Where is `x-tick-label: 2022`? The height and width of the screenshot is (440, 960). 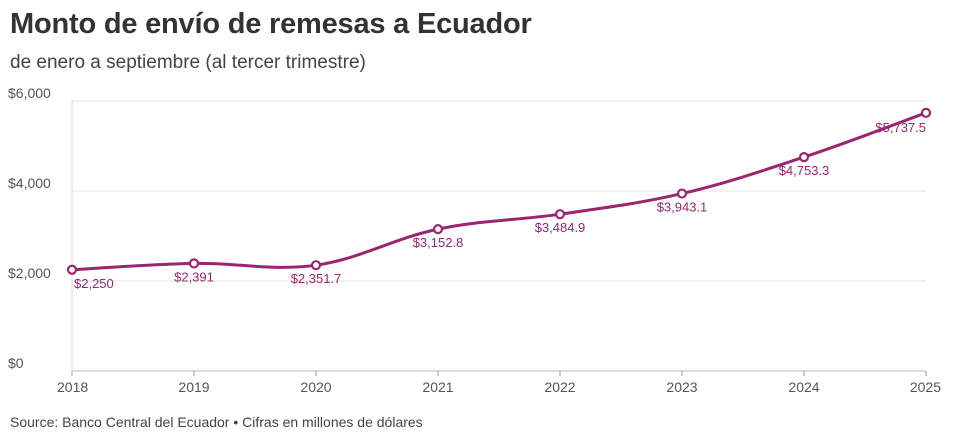 x-tick-label: 2022 is located at coordinates (559, 387).